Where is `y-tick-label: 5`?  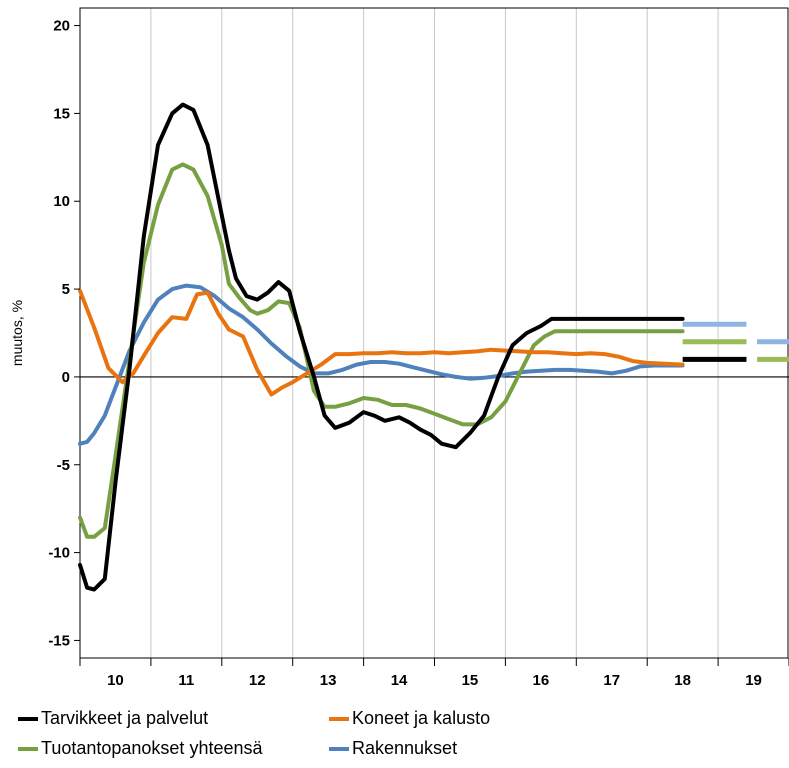 y-tick-label: 5 is located at coordinates (66, 289).